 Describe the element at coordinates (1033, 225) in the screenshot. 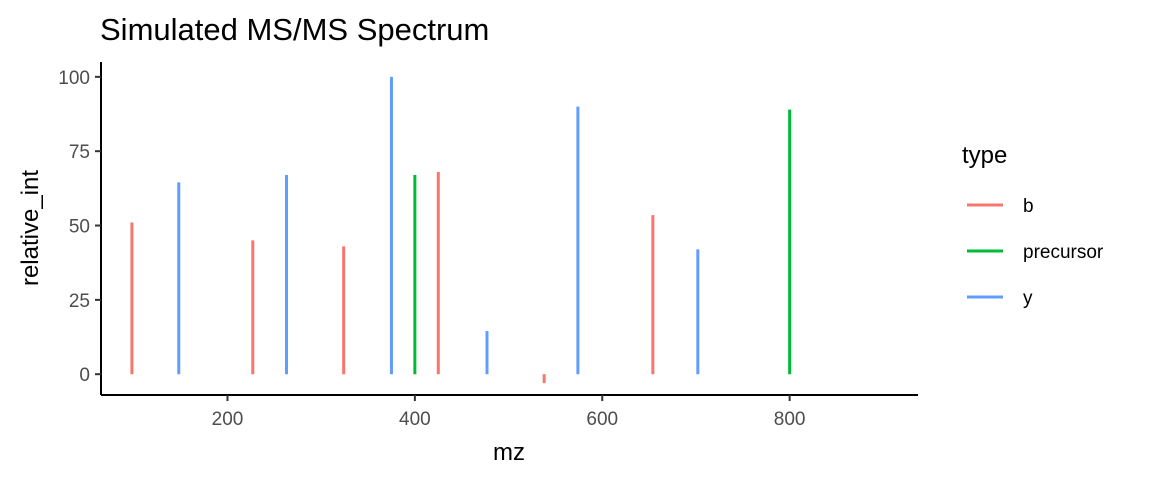

I see `legend: type b precursor y` at that location.